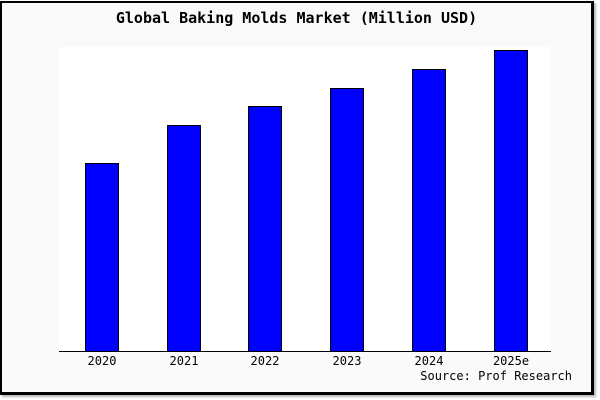 The height and width of the screenshot is (400, 600). What do you see at coordinates (429, 210) in the screenshot?
I see `bar-2024` at bounding box center [429, 210].